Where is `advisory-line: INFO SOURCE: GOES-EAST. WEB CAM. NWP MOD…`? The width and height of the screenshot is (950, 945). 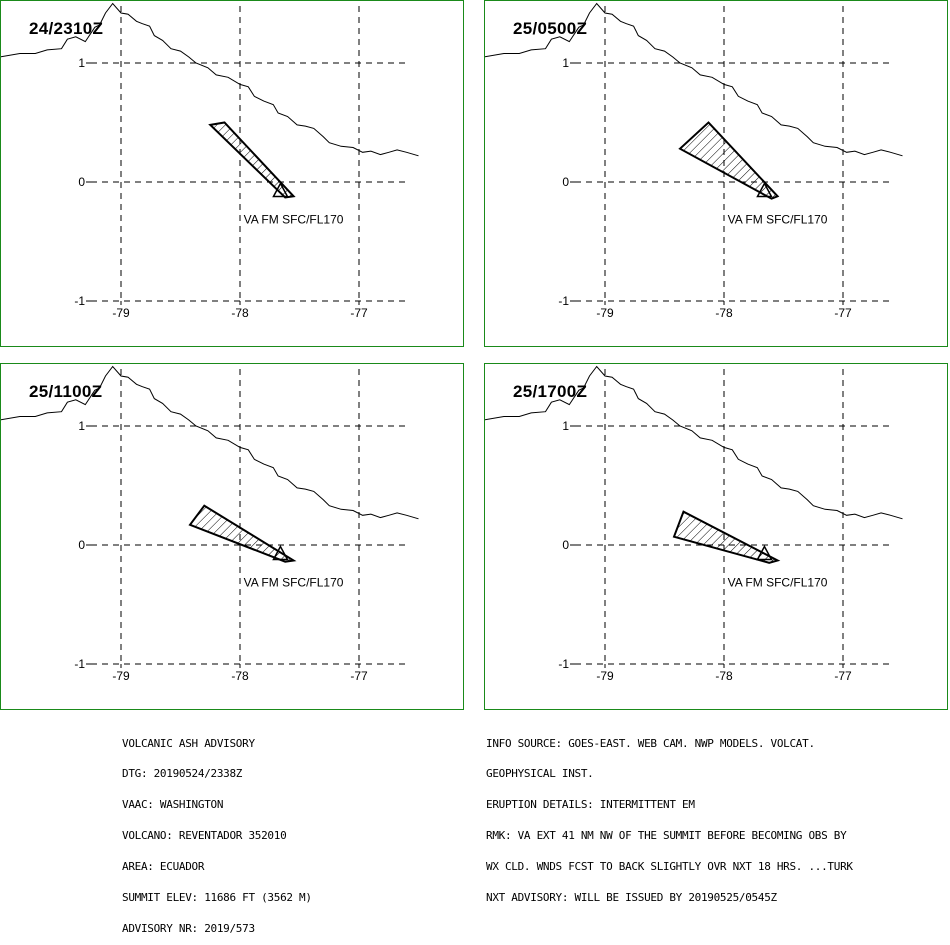
advisory-line: INFO SOURCE: GOES-EAST. WEB CAM. NWP MOD… is located at coordinates (650, 743).